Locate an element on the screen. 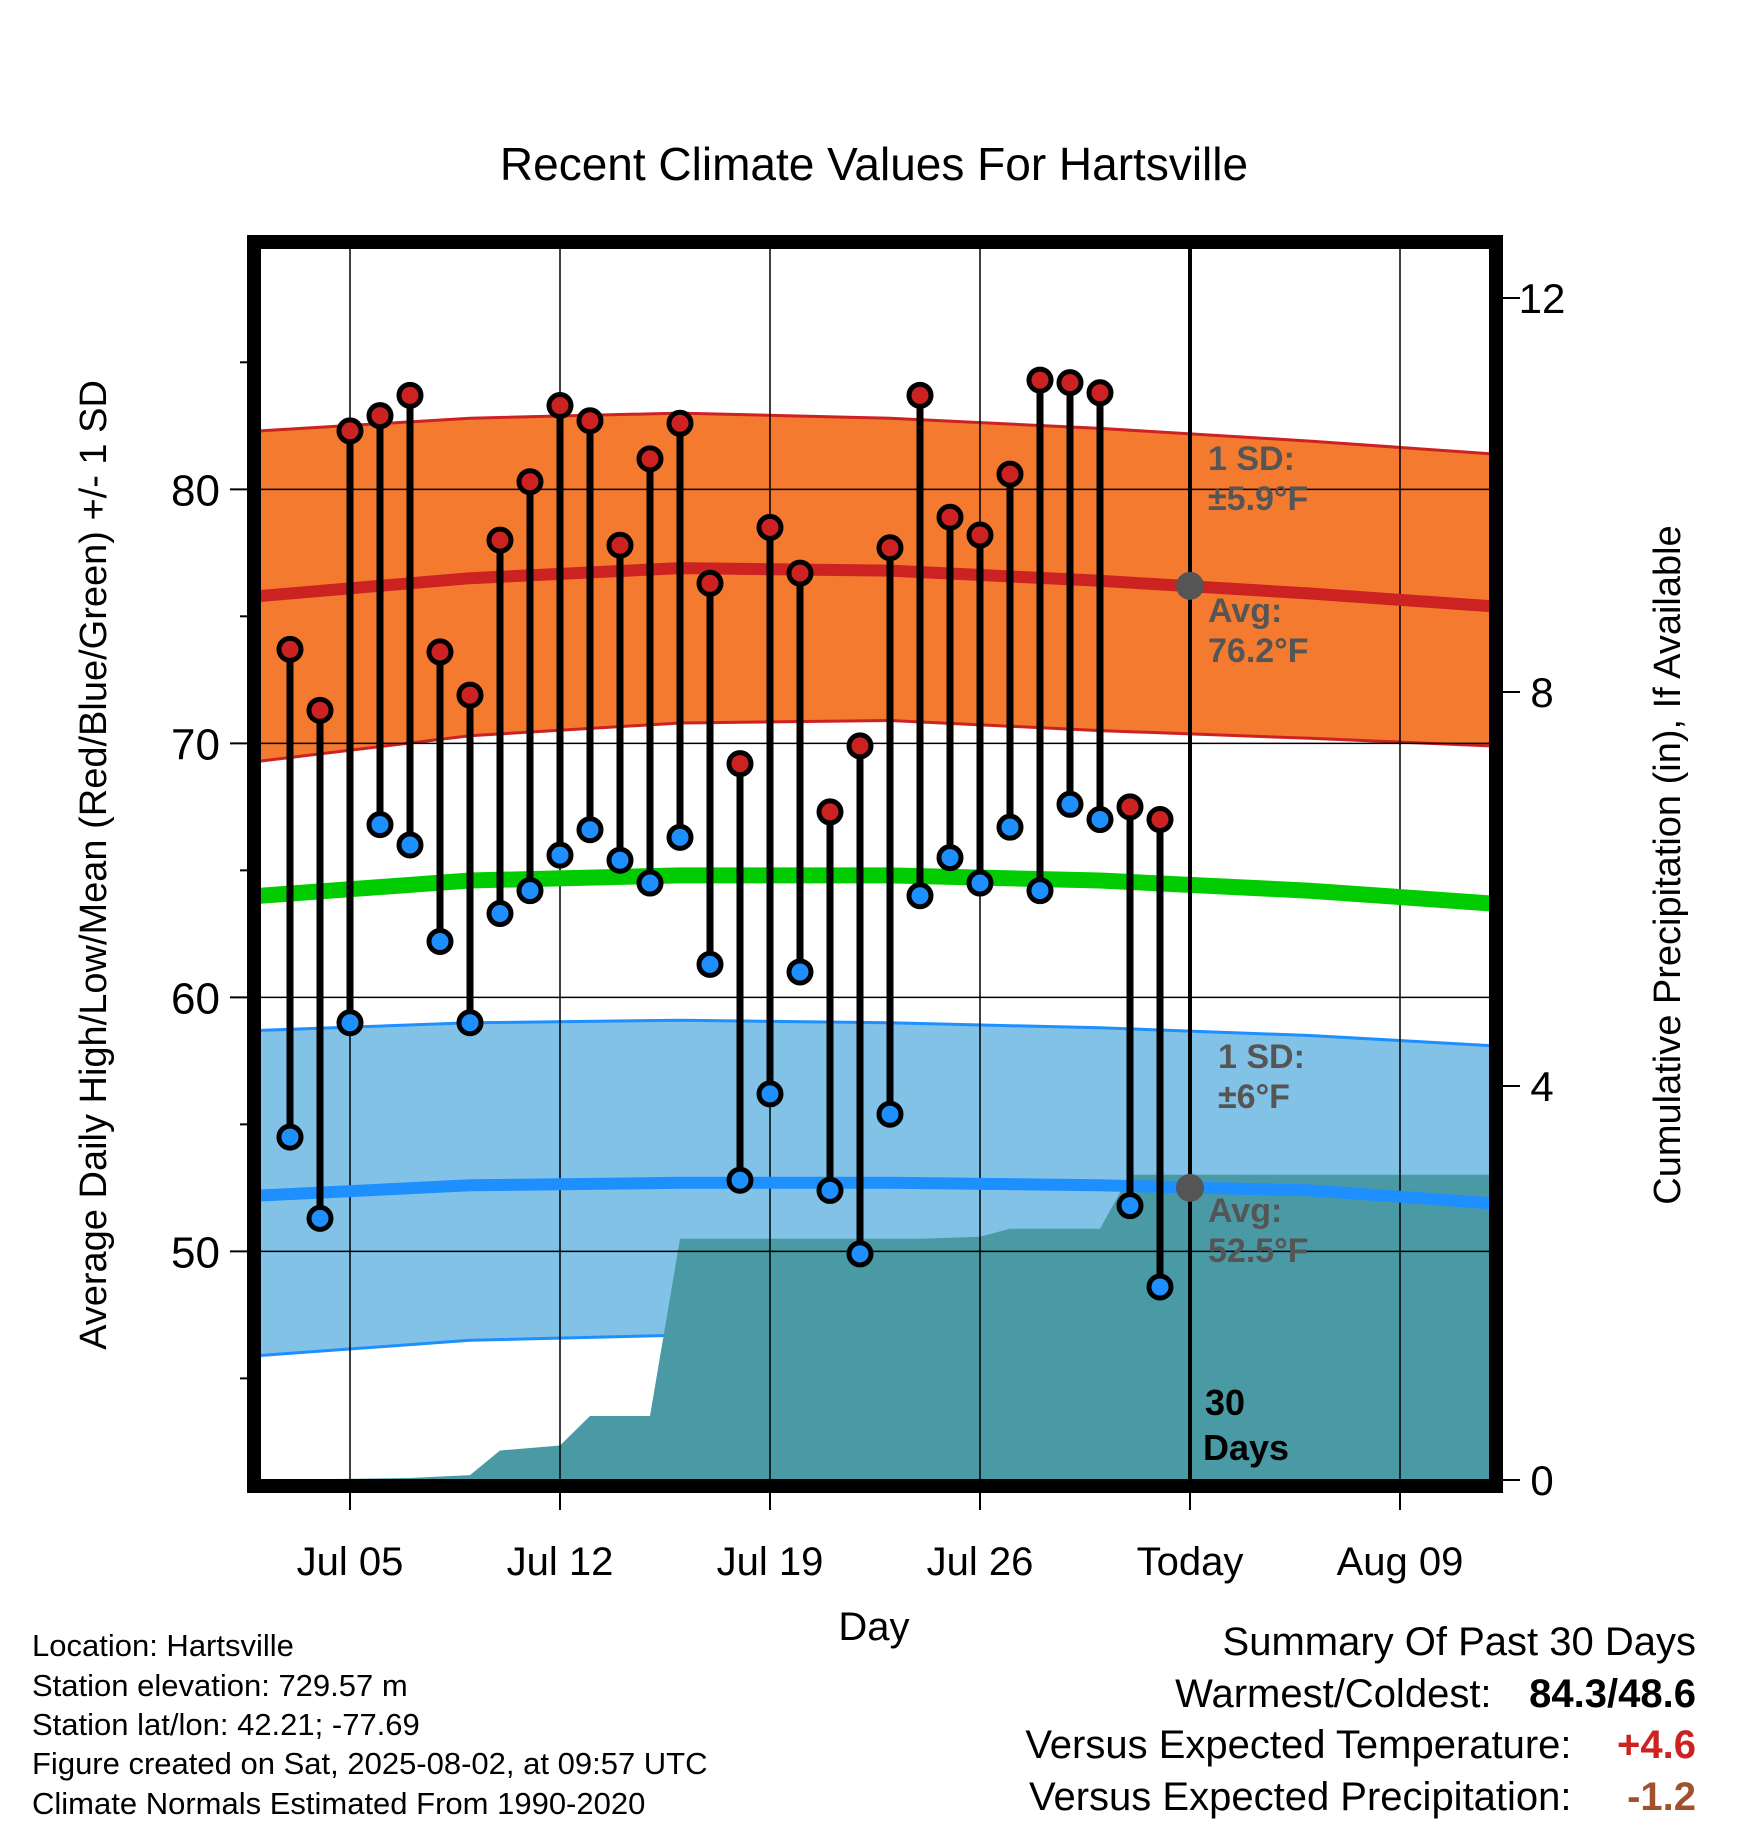 Image resolution: width=1748 pixels, height=1828 pixels. high-avg-value: 76.2°F is located at coordinates (1258, 651).